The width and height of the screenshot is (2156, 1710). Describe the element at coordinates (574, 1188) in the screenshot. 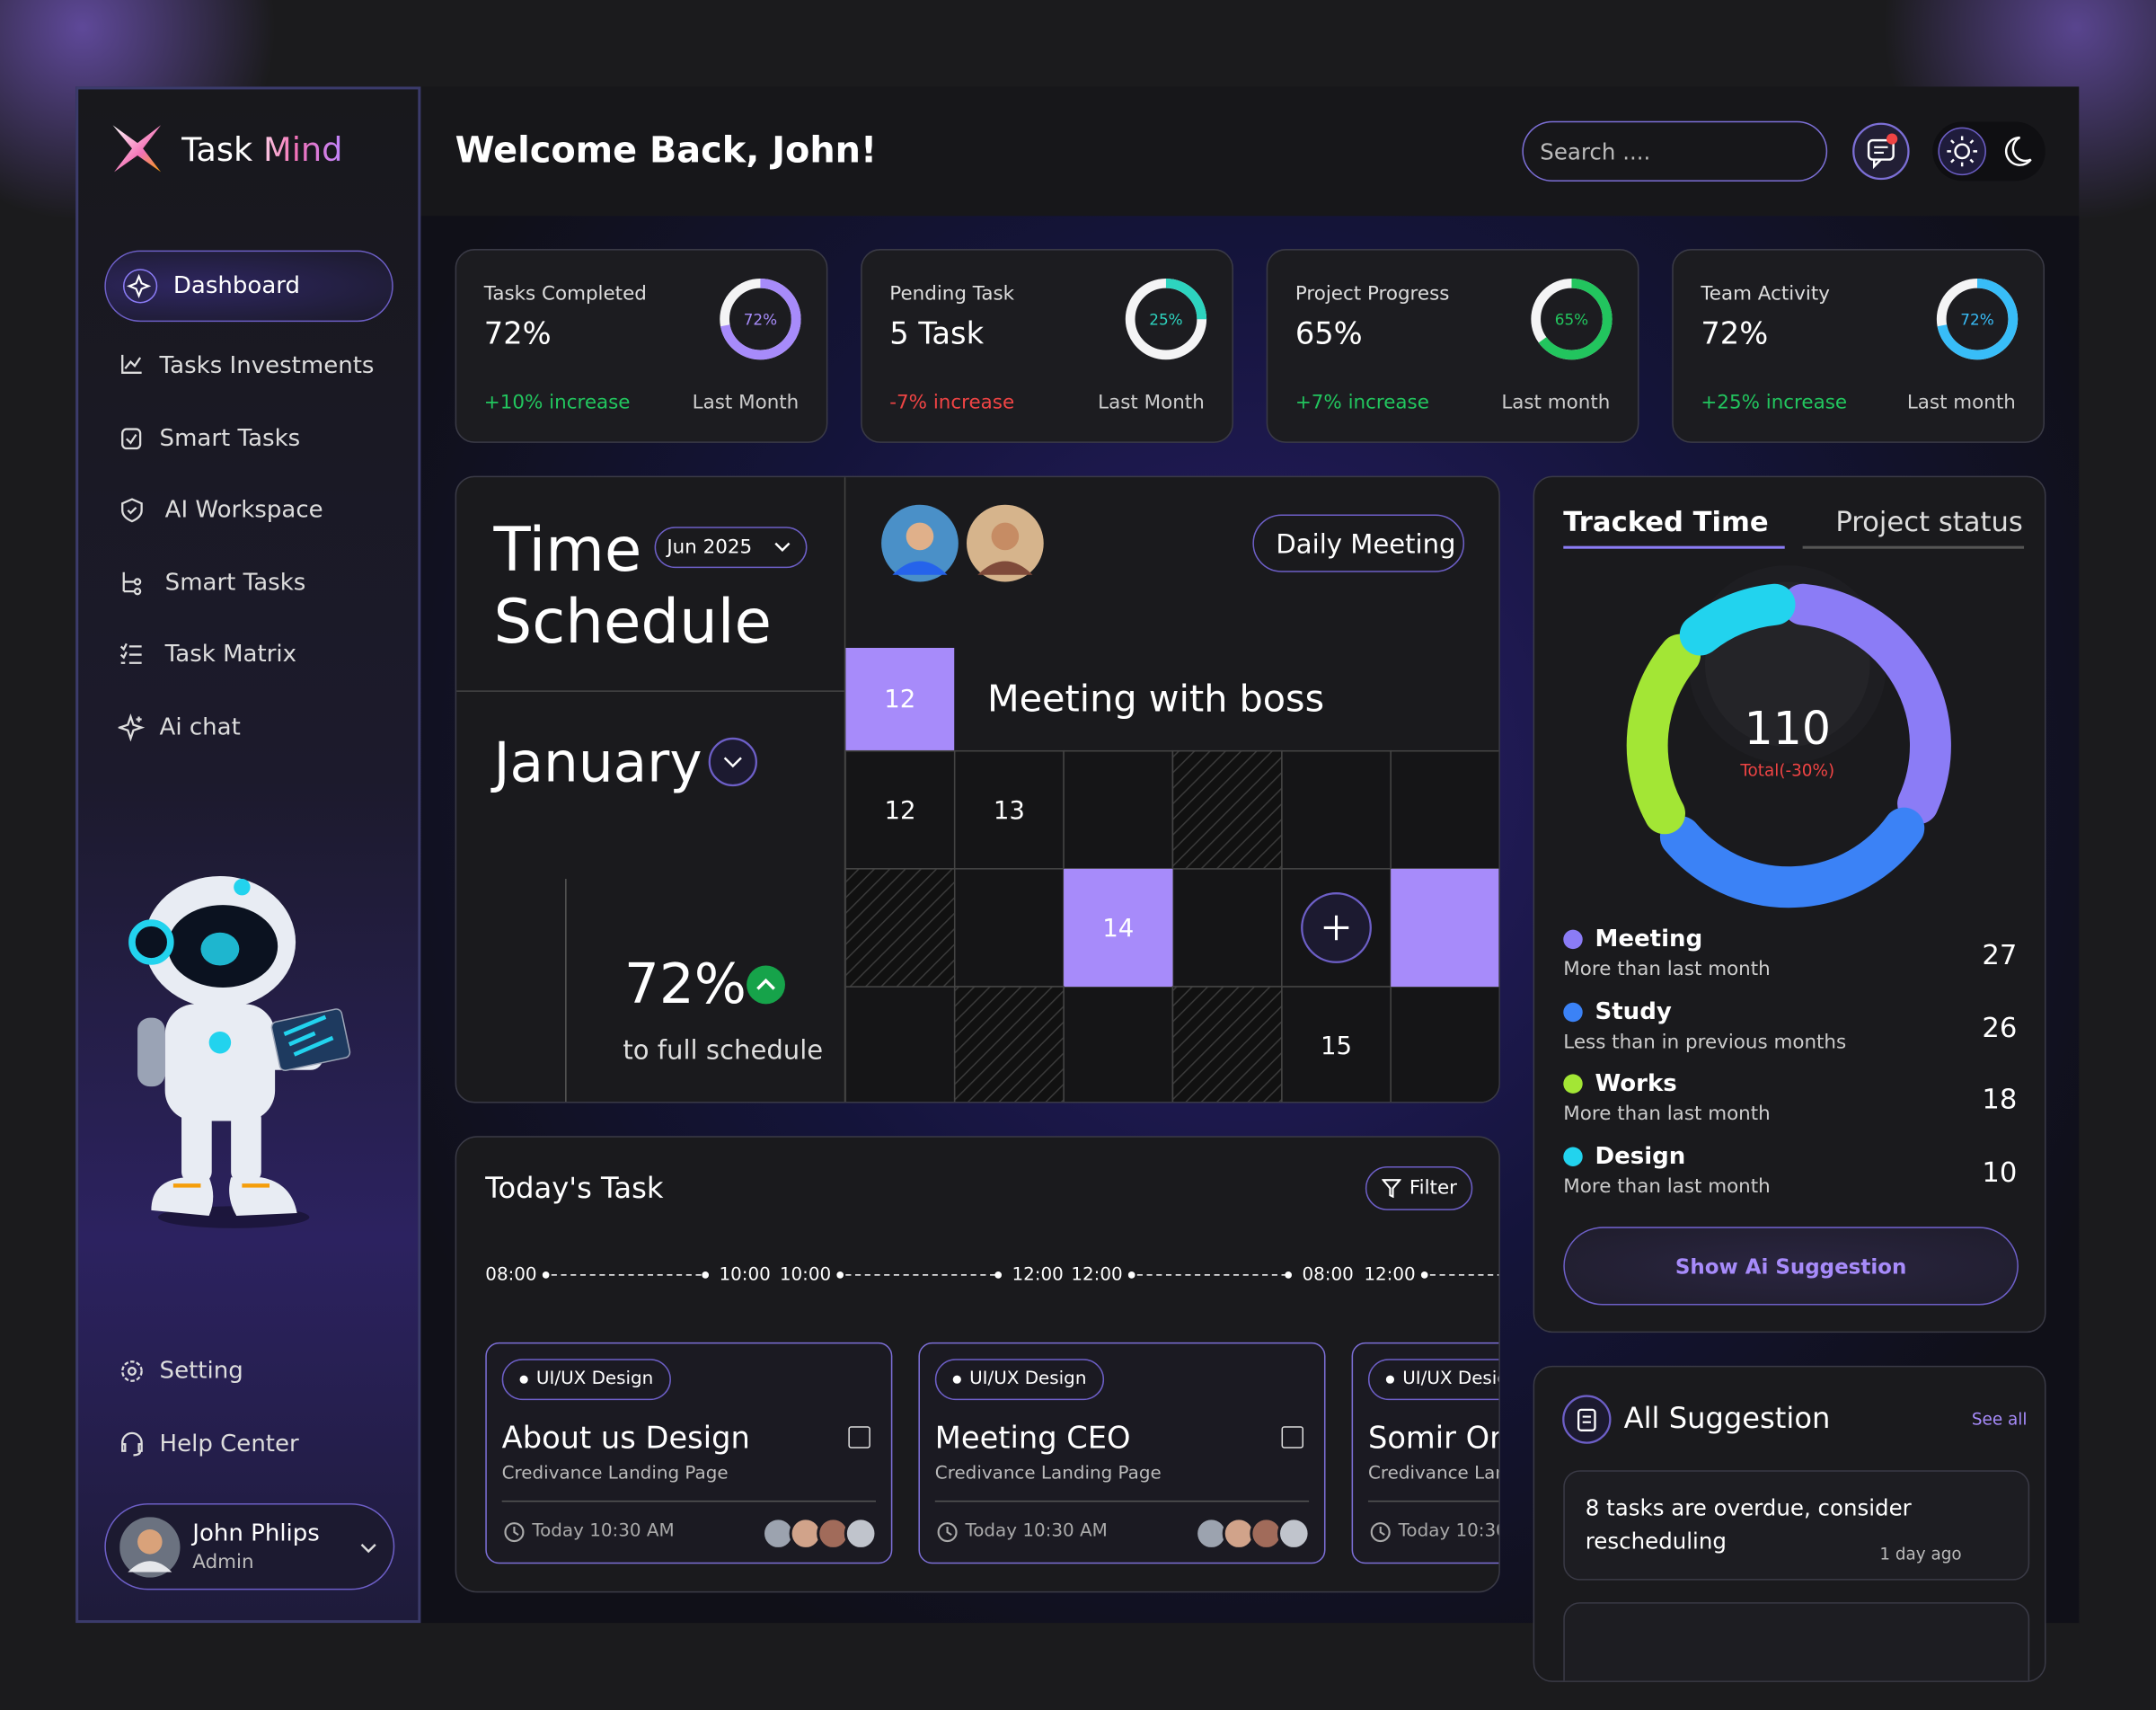

I see `tasks-title: Today's Task` at that location.